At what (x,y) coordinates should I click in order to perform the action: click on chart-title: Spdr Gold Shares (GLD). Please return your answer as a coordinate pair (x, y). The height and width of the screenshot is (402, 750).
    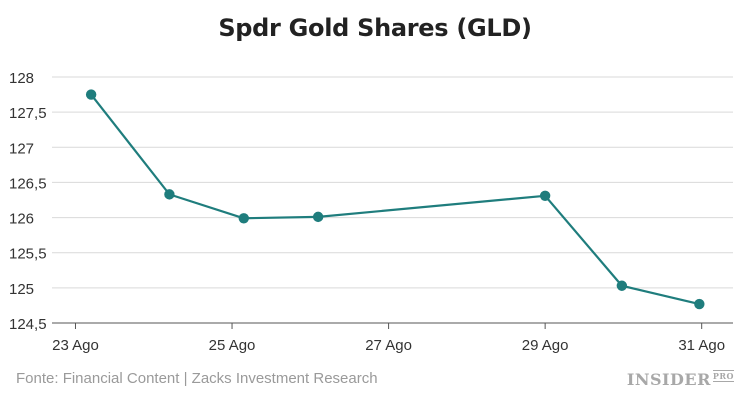
    Looking at the image, I should click on (375, 28).